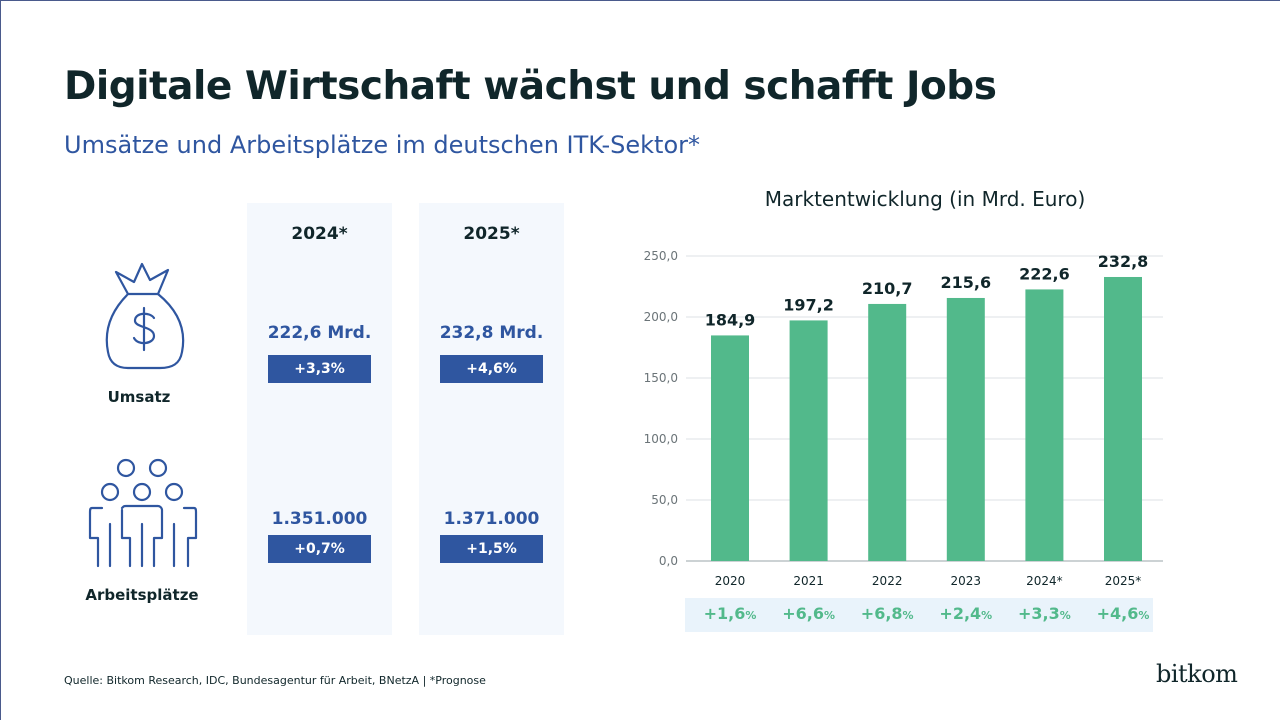 The height and width of the screenshot is (720, 1280). Describe the element at coordinates (919, 615) in the screenshot. I see `growth-row` at that location.